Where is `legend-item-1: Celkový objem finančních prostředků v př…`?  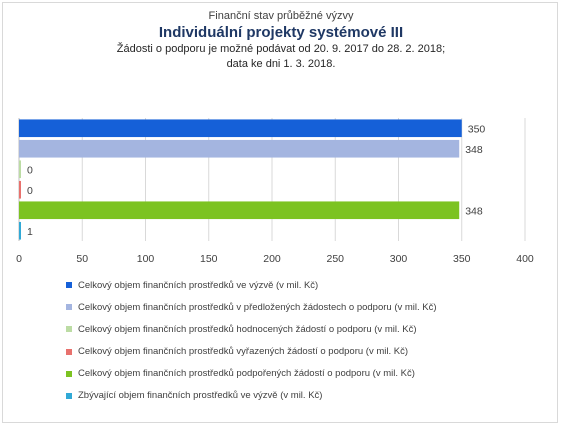
legend-item-1: Celkový objem finančních prostředků v př… is located at coordinates (306, 307).